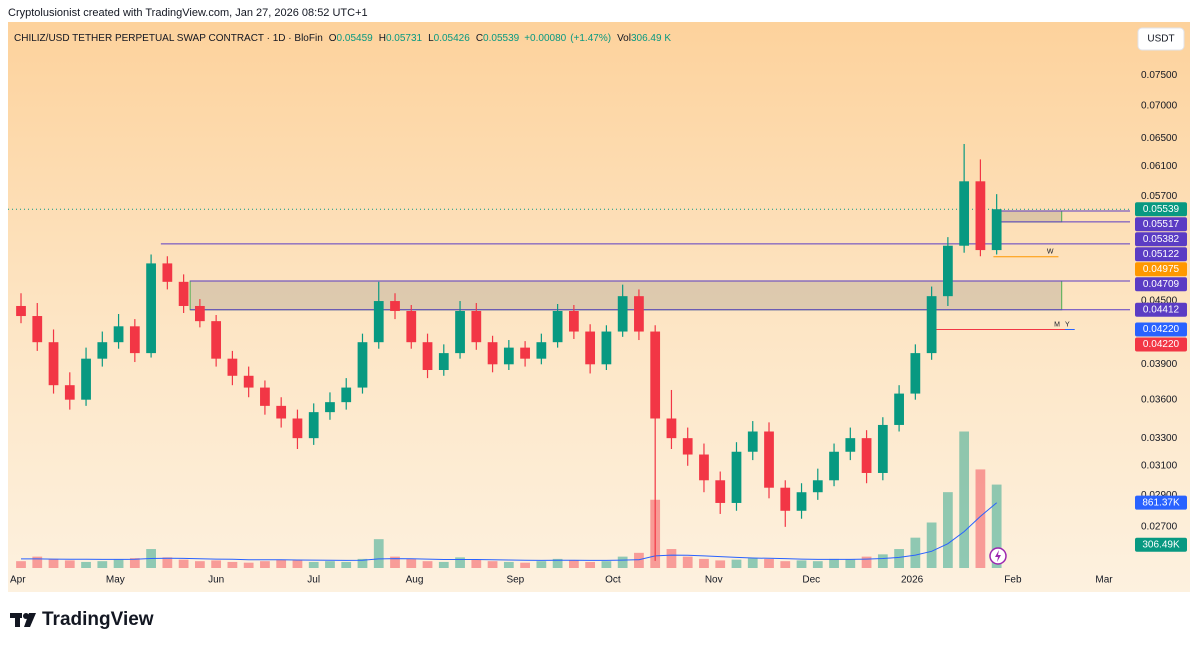  What do you see at coordinates (590, 38) in the screenshot?
I see `legend-change-pct: (+1.47%)` at bounding box center [590, 38].